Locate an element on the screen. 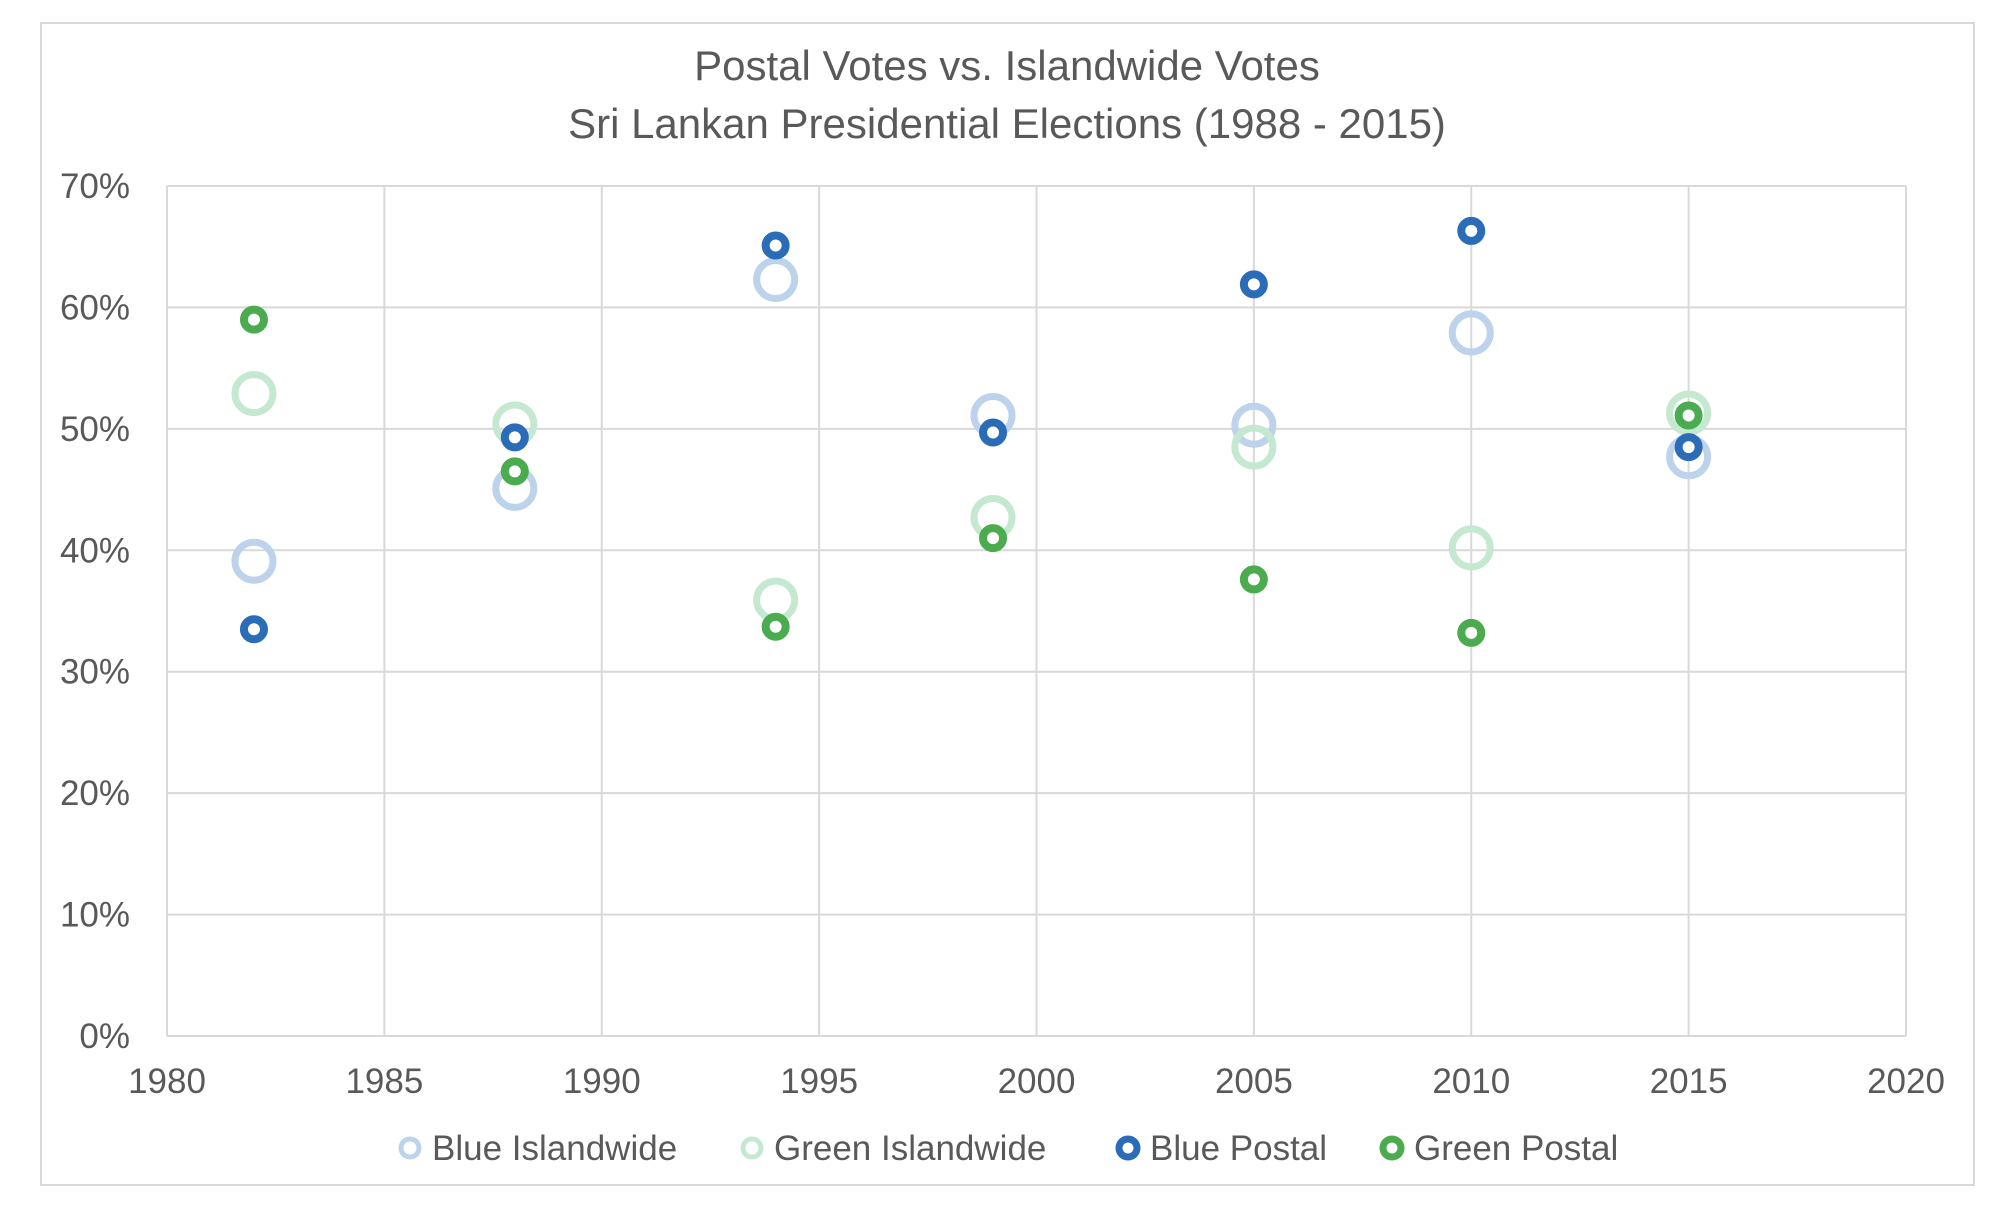 The image size is (2000, 1210). y-tick-label: 0% is located at coordinates (104, 1036).